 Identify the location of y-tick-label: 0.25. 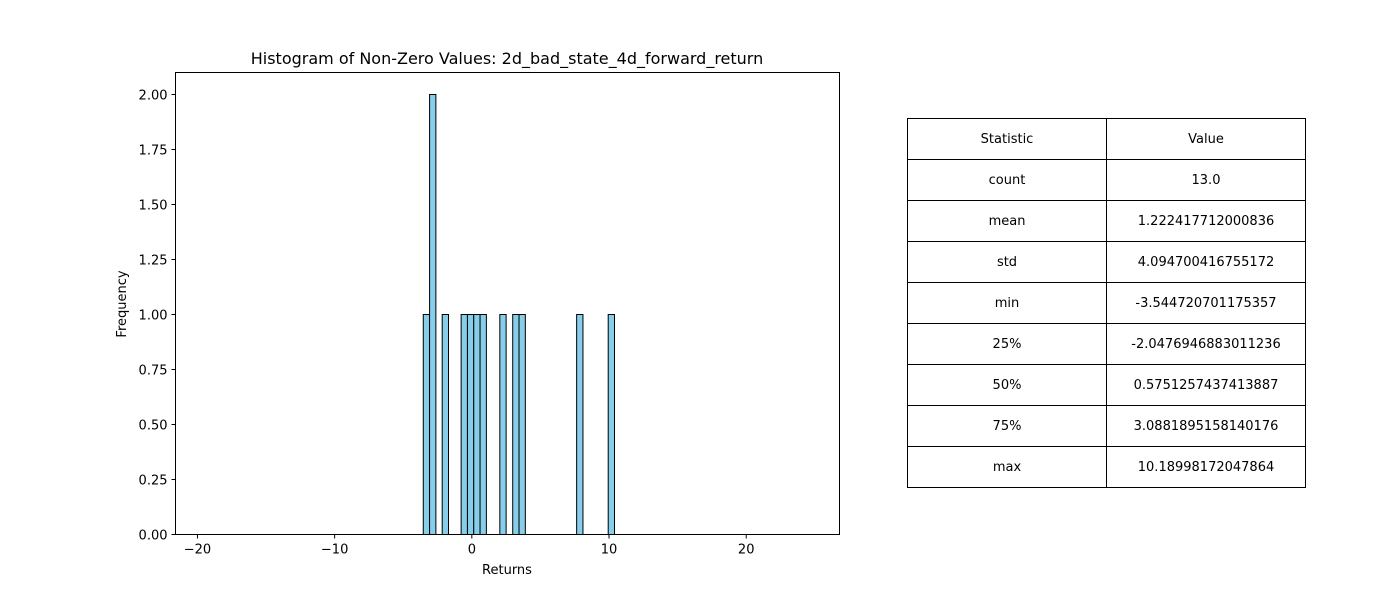
(153, 481).